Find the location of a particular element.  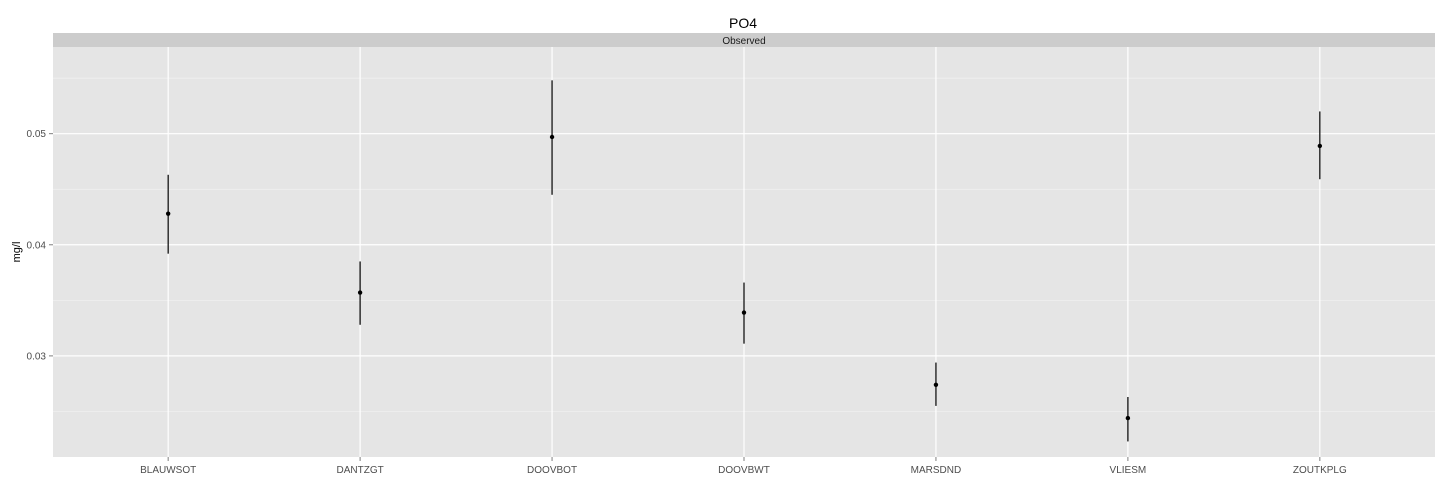

facet-strip is located at coordinates (744, 40).